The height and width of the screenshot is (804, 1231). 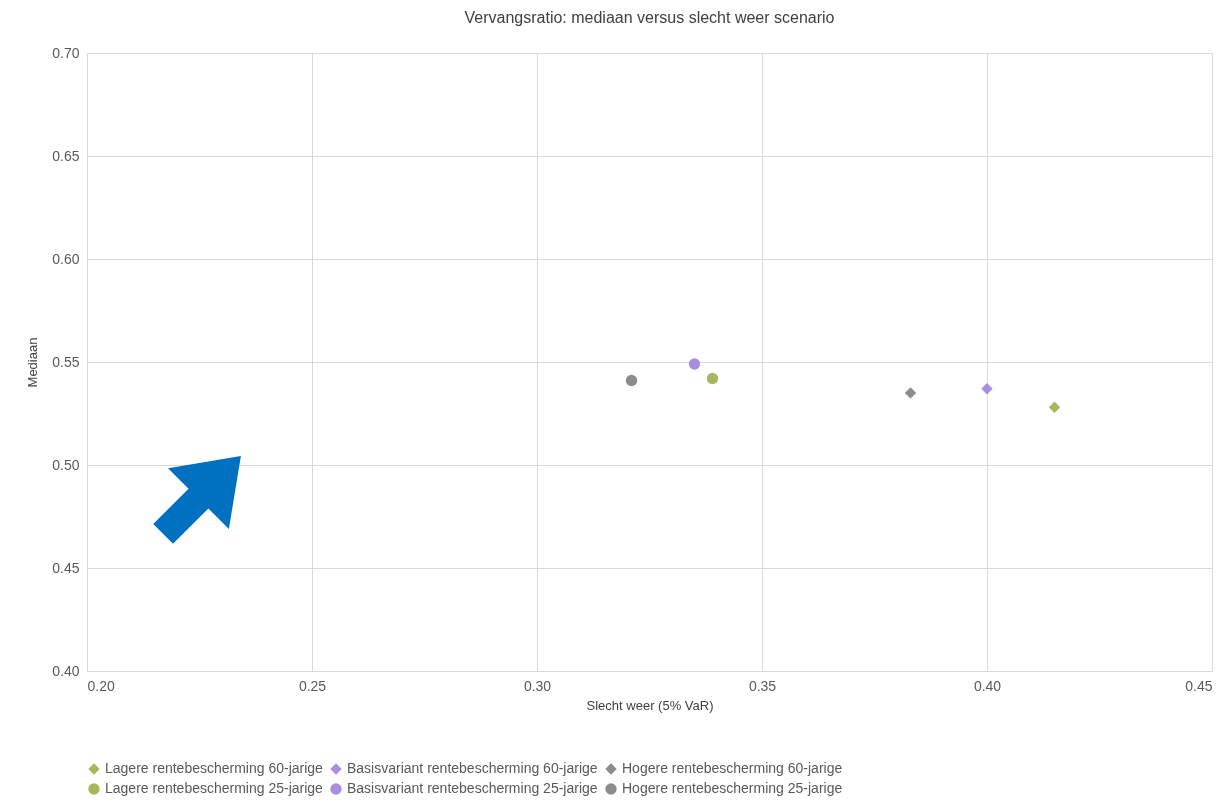 I want to click on x-axis-title: Slecht weer (5% VaR), so click(x=650, y=705).